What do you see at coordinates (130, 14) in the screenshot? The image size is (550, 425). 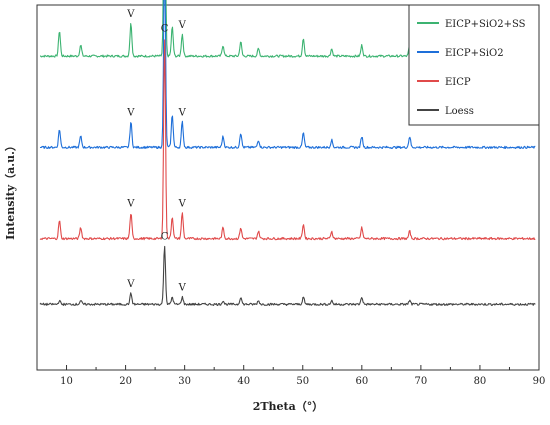 I see `peak-label-v-0-1: V` at bounding box center [130, 14].